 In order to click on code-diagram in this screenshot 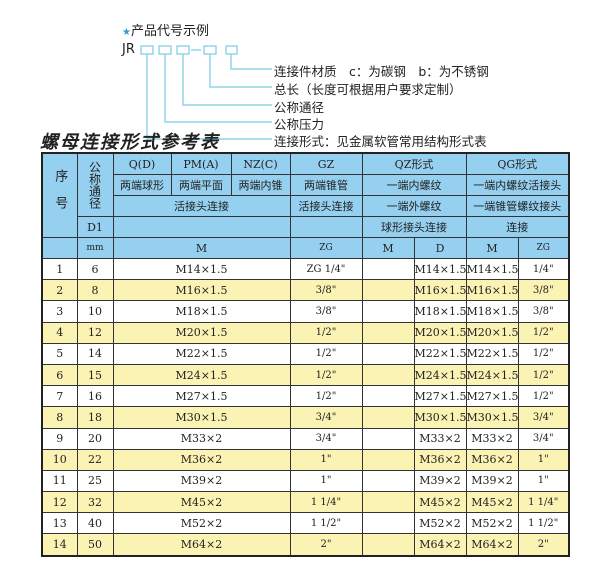, I will do `click(206, 92)`.